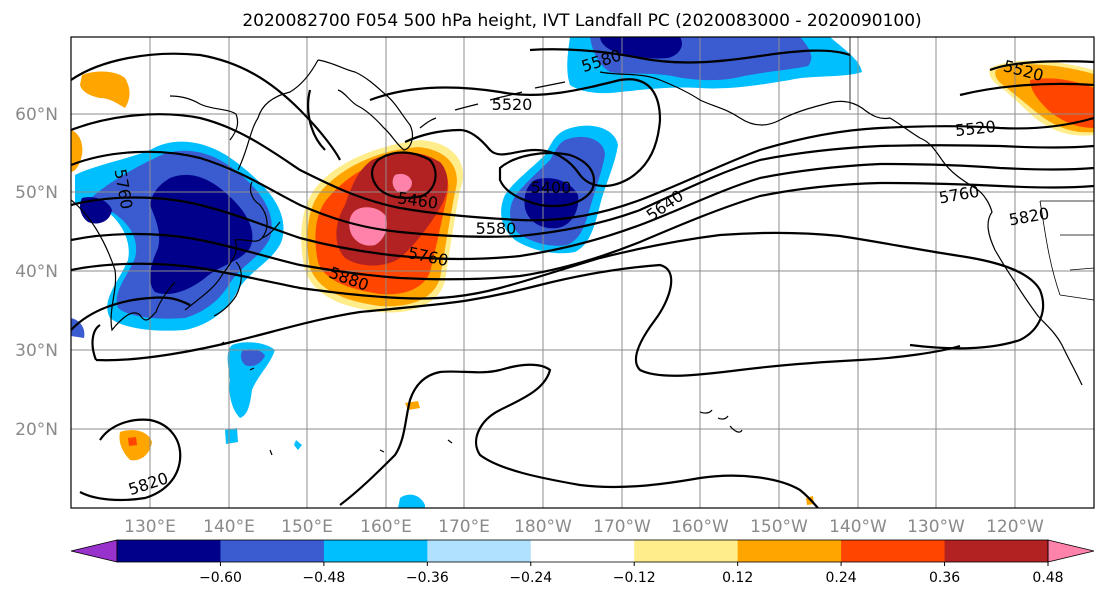 The width and height of the screenshot is (1105, 601). What do you see at coordinates (307, 527) in the screenshot?
I see `longitude-label: 150°E` at bounding box center [307, 527].